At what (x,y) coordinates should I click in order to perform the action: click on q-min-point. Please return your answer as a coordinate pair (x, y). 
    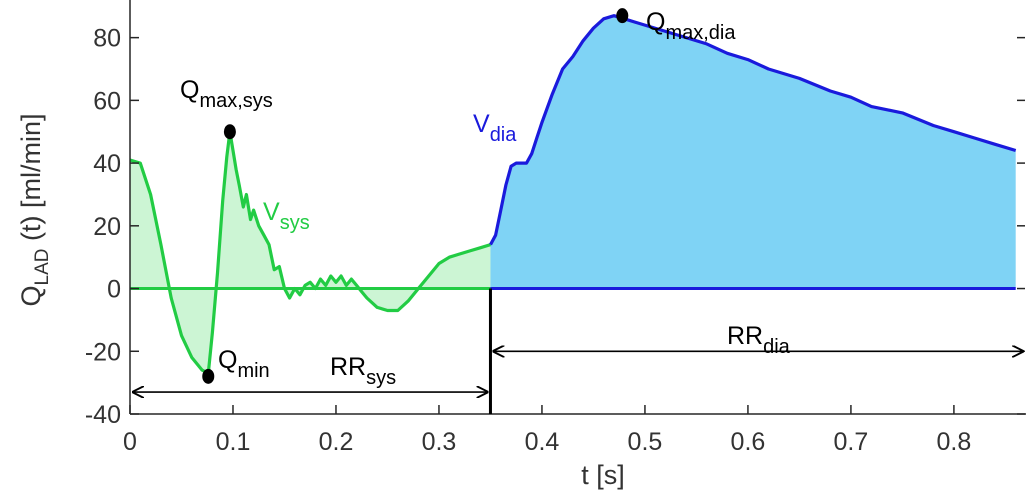
    Looking at the image, I should click on (208, 376).